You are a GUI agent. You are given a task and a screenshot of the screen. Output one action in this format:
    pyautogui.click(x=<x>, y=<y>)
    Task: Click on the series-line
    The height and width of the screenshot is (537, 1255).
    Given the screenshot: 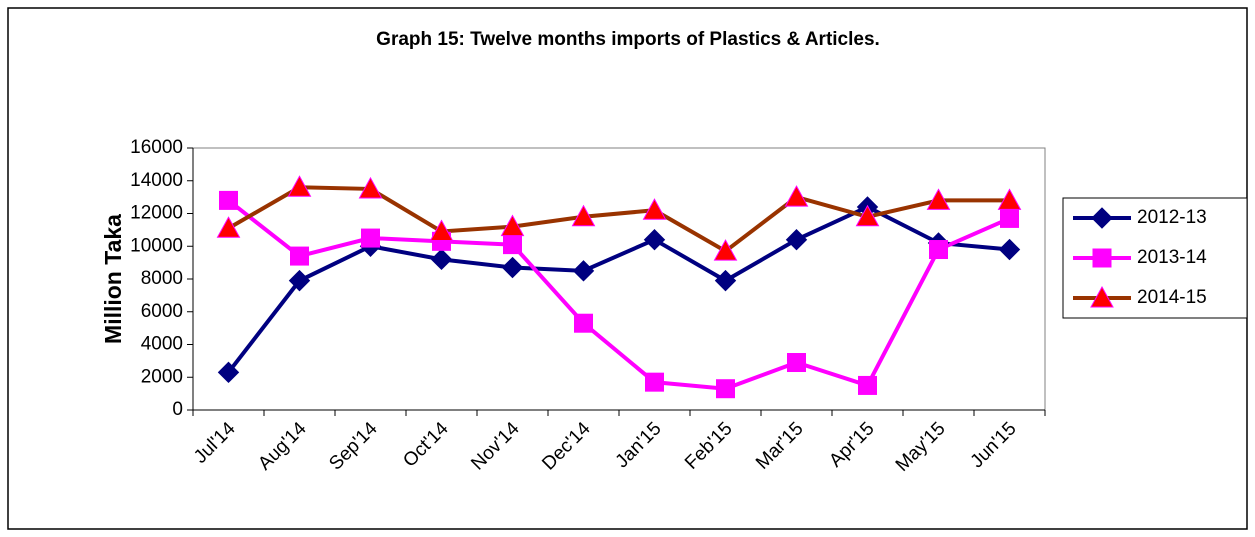 What is the action you would take?
    pyautogui.click(x=618, y=219)
    